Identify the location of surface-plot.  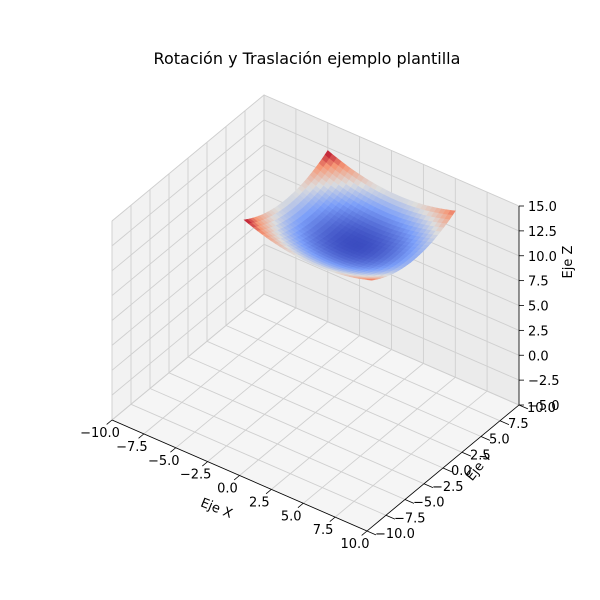
(349, 215).